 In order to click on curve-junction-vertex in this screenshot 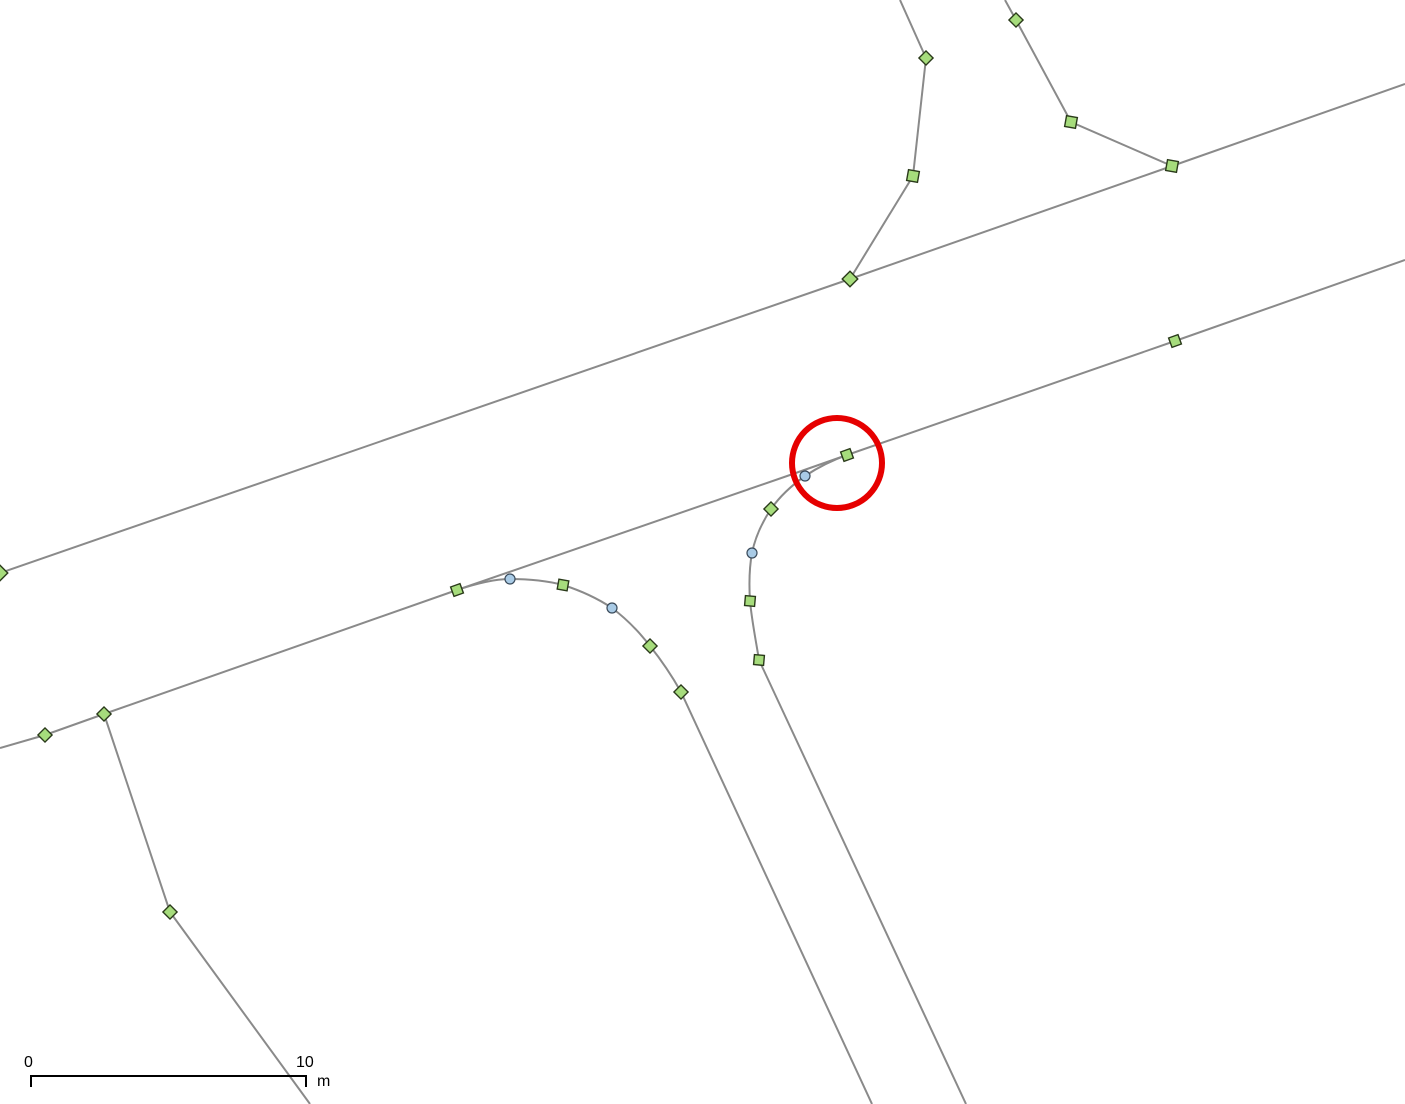, I will do `click(847, 455)`.